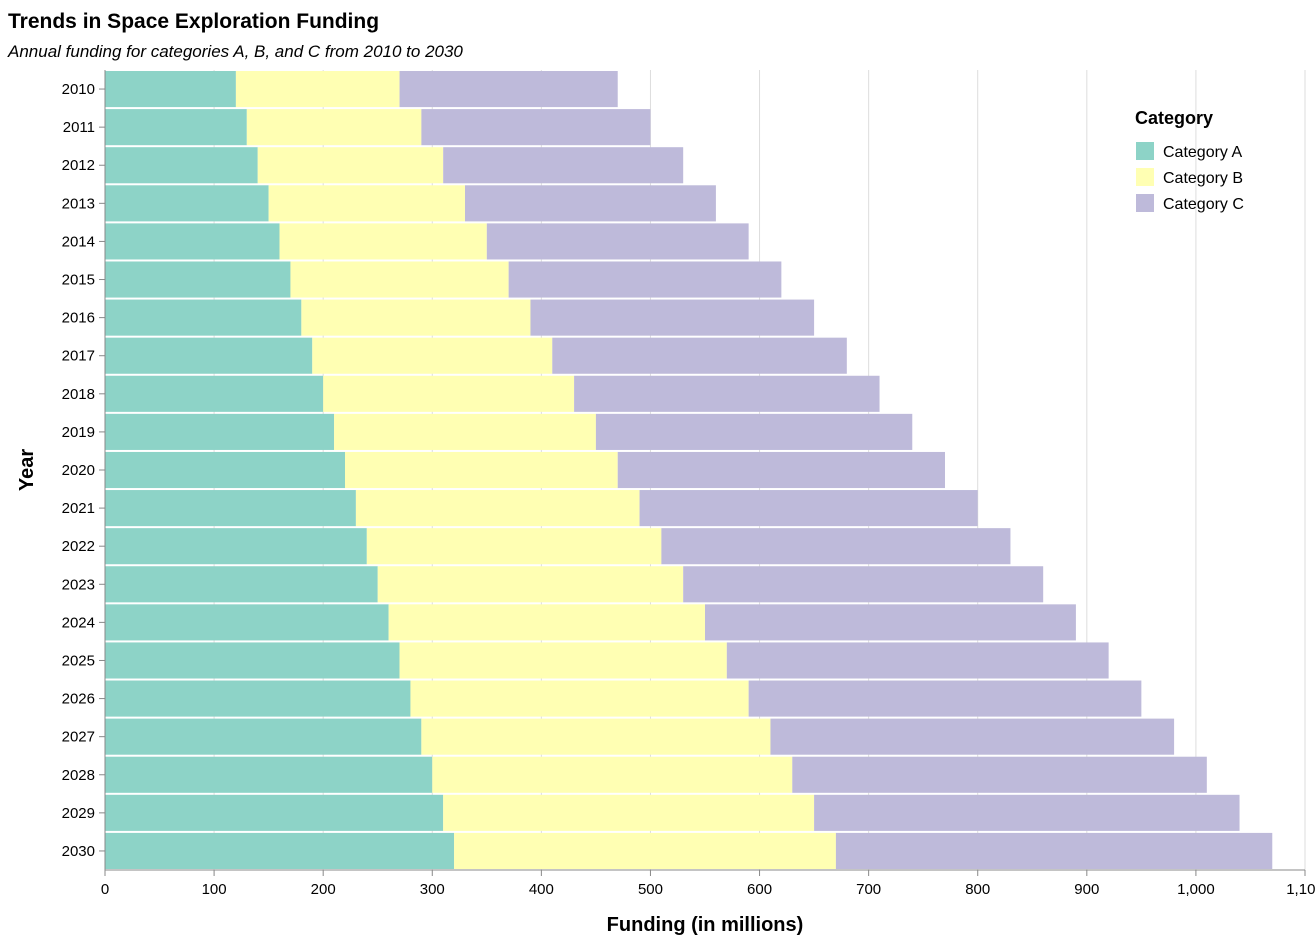 The width and height of the screenshot is (1316, 944). I want to click on bar-category-a-2022, so click(236, 546).